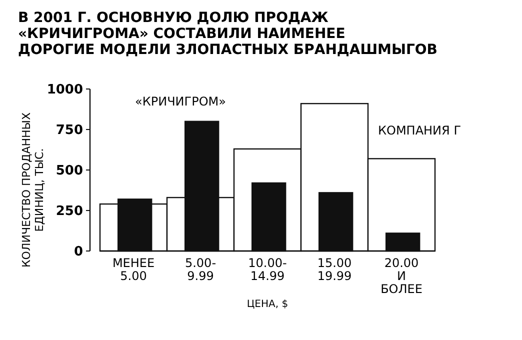 This screenshot has height=340, width=522. What do you see at coordinates (200, 269) in the screenshot?
I see `x-tick-label: 5.00- 9.99` at bounding box center [200, 269].